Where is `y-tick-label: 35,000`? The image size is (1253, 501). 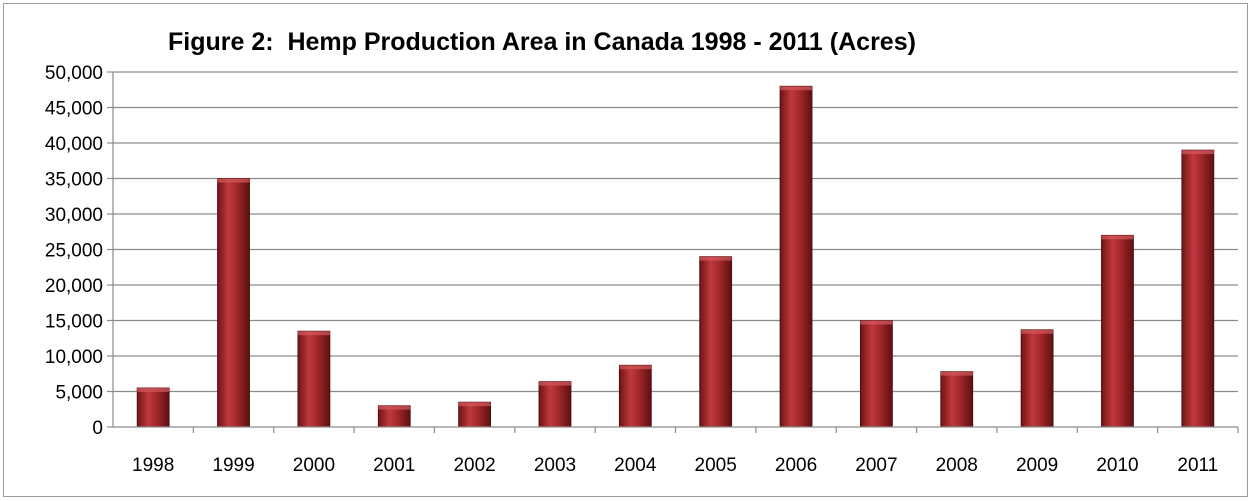
y-tick-label: 35,000 is located at coordinates (74, 180).